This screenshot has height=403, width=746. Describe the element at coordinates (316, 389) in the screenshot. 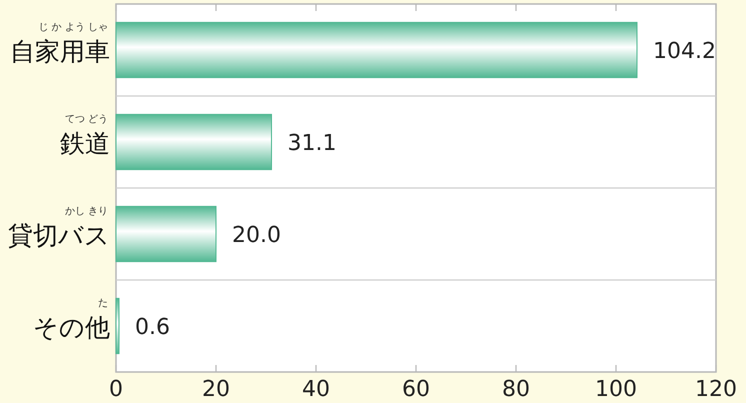

I see `x-tick-label: 40` at that location.